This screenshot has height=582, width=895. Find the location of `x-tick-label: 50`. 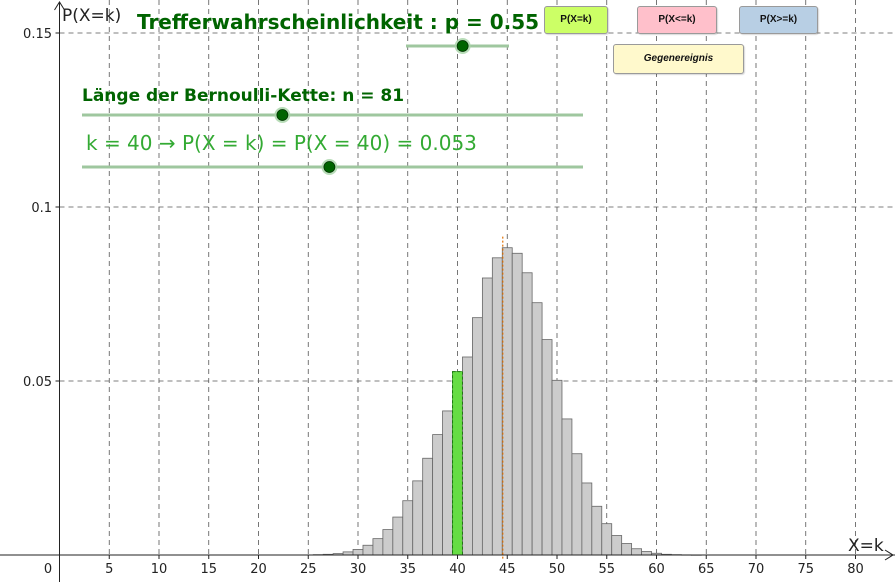

x-tick-label: 50 is located at coordinates (557, 569).